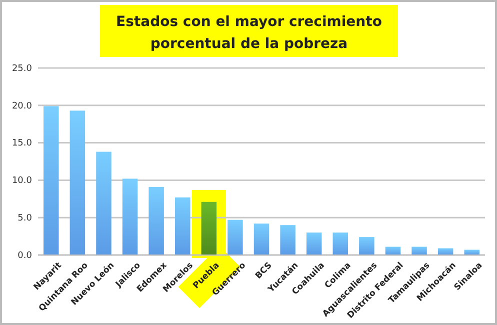 This screenshot has width=497, height=325. What do you see at coordinates (22, 143) in the screenshot?
I see `y-tick-label: 15.0` at bounding box center [22, 143].